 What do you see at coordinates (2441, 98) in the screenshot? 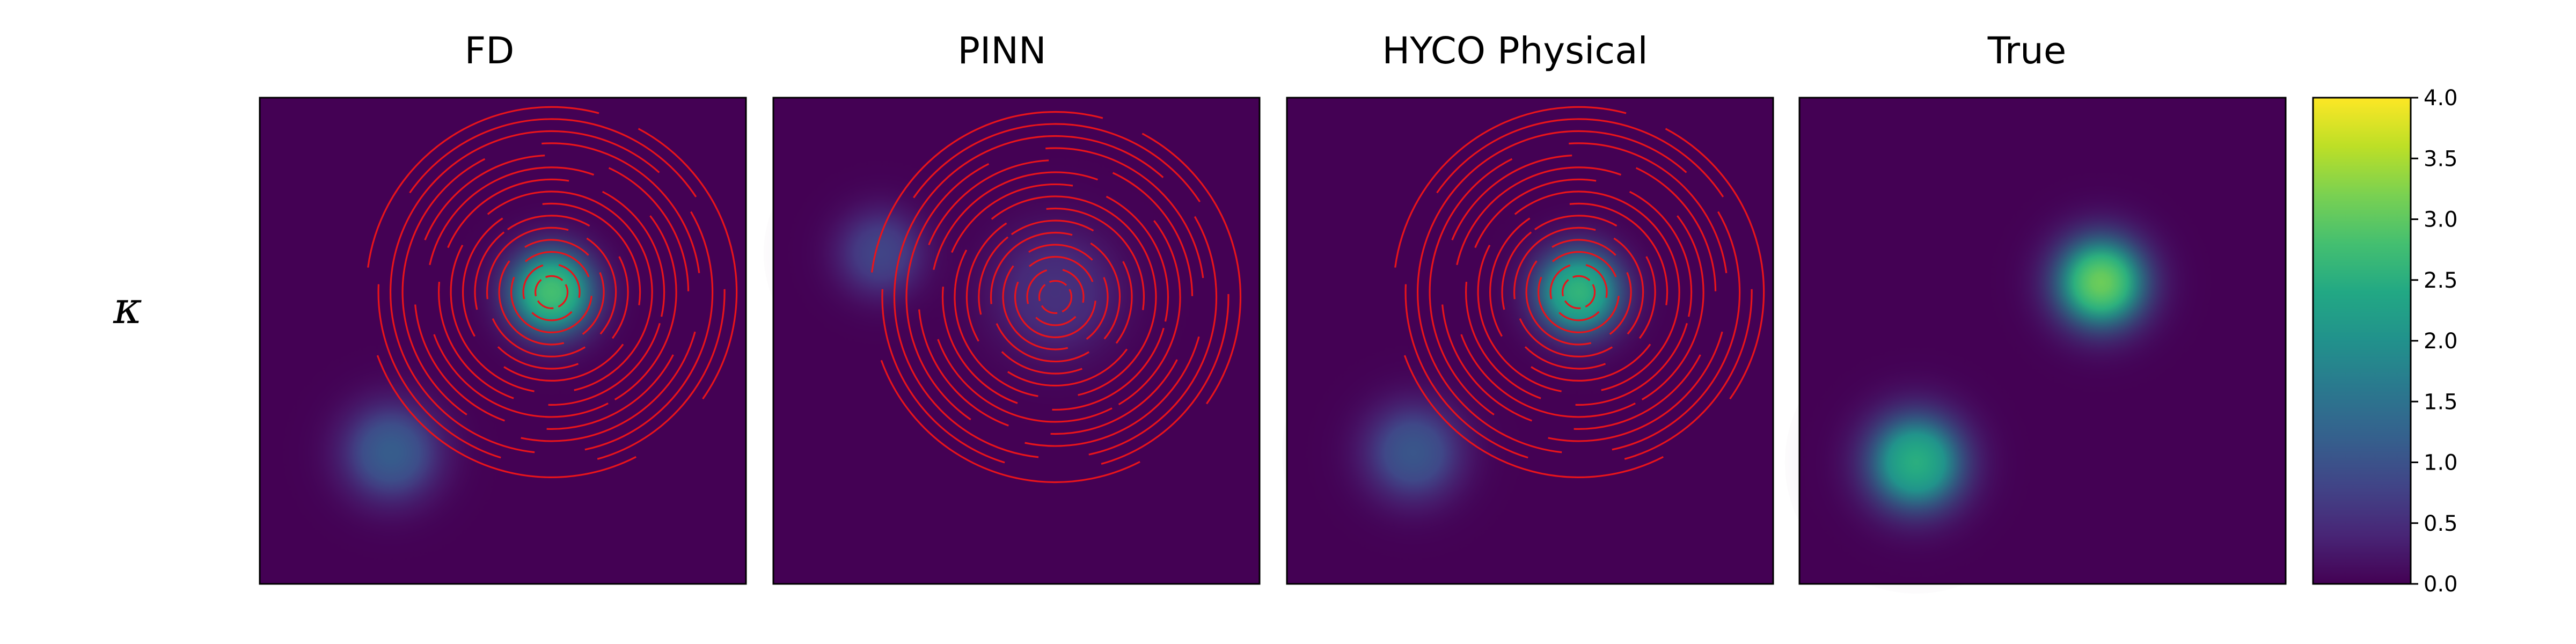
I see `colorbar-tick-label: 4.0` at bounding box center [2441, 98].